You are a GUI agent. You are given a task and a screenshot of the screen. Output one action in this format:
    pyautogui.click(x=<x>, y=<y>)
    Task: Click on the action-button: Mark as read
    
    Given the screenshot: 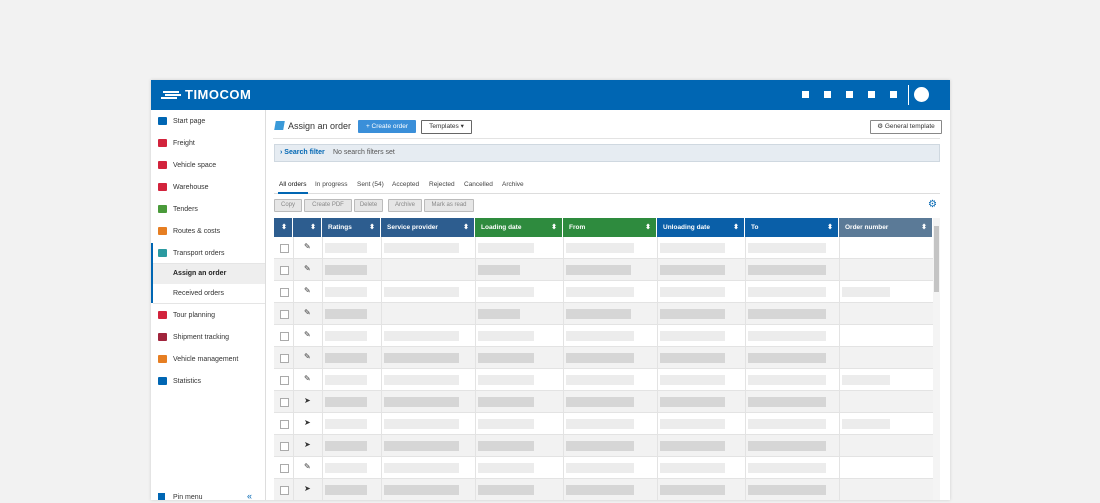 What is the action you would take?
    pyautogui.click(x=449, y=205)
    